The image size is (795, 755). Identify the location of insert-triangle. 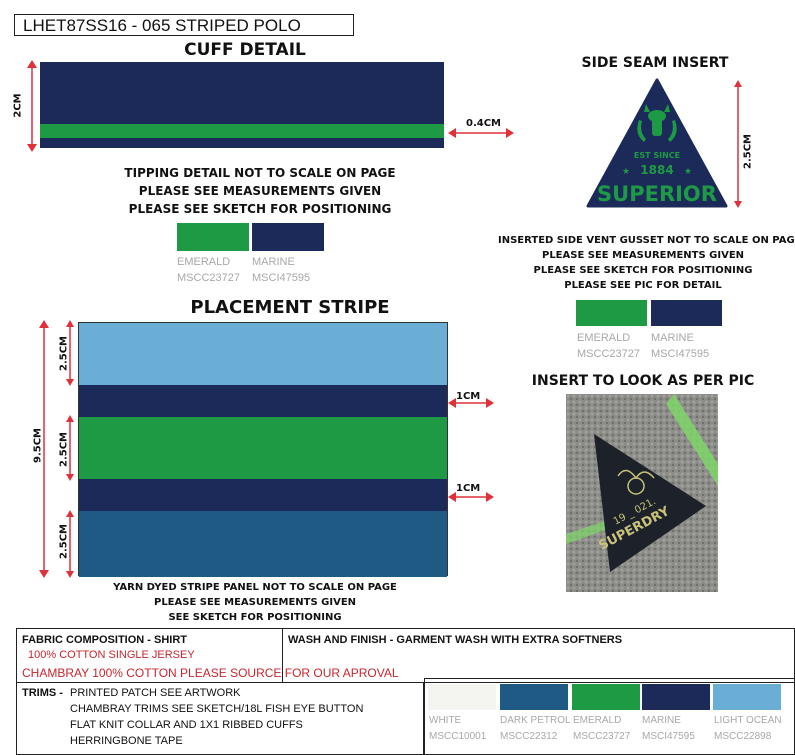
(650, 503).